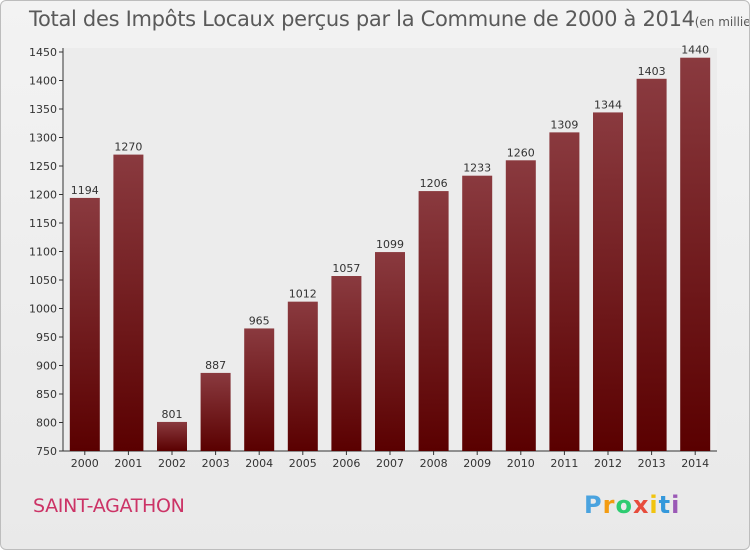 The width and height of the screenshot is (750, 550). Describe the element at coordinates (172, 414) in the screenshot. I see `data-label-2002: 801` at that location.